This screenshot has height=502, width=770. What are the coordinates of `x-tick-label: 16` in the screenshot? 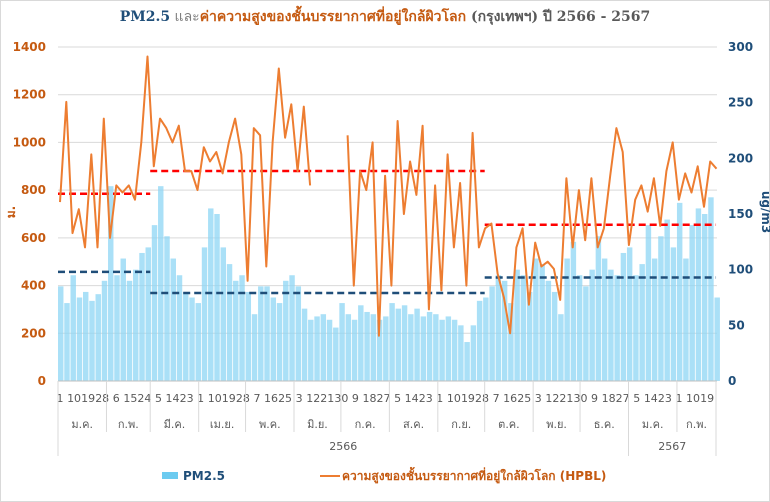 It's located at (271, 398).